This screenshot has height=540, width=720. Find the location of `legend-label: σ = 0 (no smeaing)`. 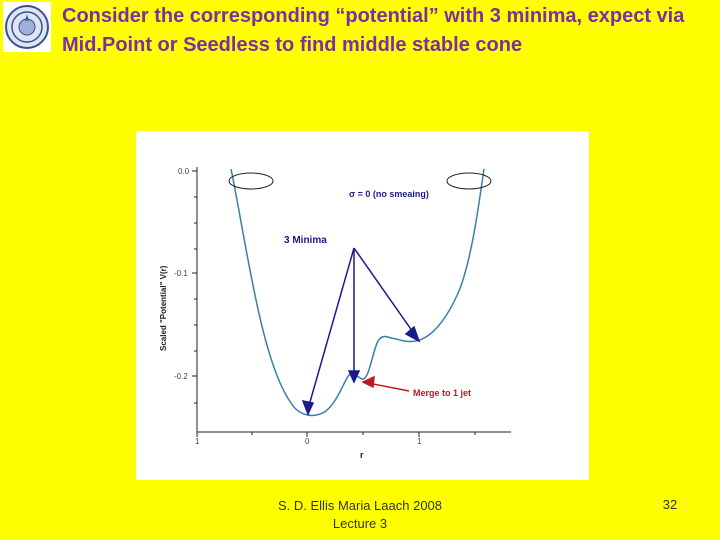

legend-label: σ = 0 (no smeaing) is located at coordinates (389, 194).